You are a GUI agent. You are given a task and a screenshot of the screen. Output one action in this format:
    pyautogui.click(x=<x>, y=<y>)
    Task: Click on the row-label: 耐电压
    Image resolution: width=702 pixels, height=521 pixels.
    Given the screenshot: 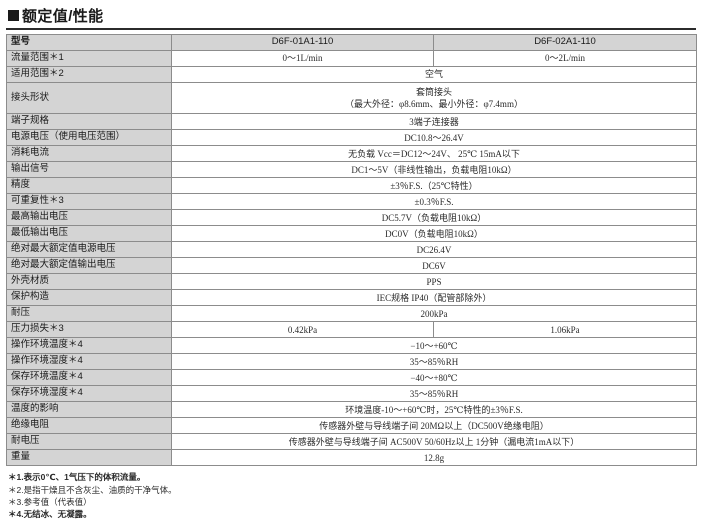 What is the action you would take?
    pyautogui.click(x=89, y=442)
    